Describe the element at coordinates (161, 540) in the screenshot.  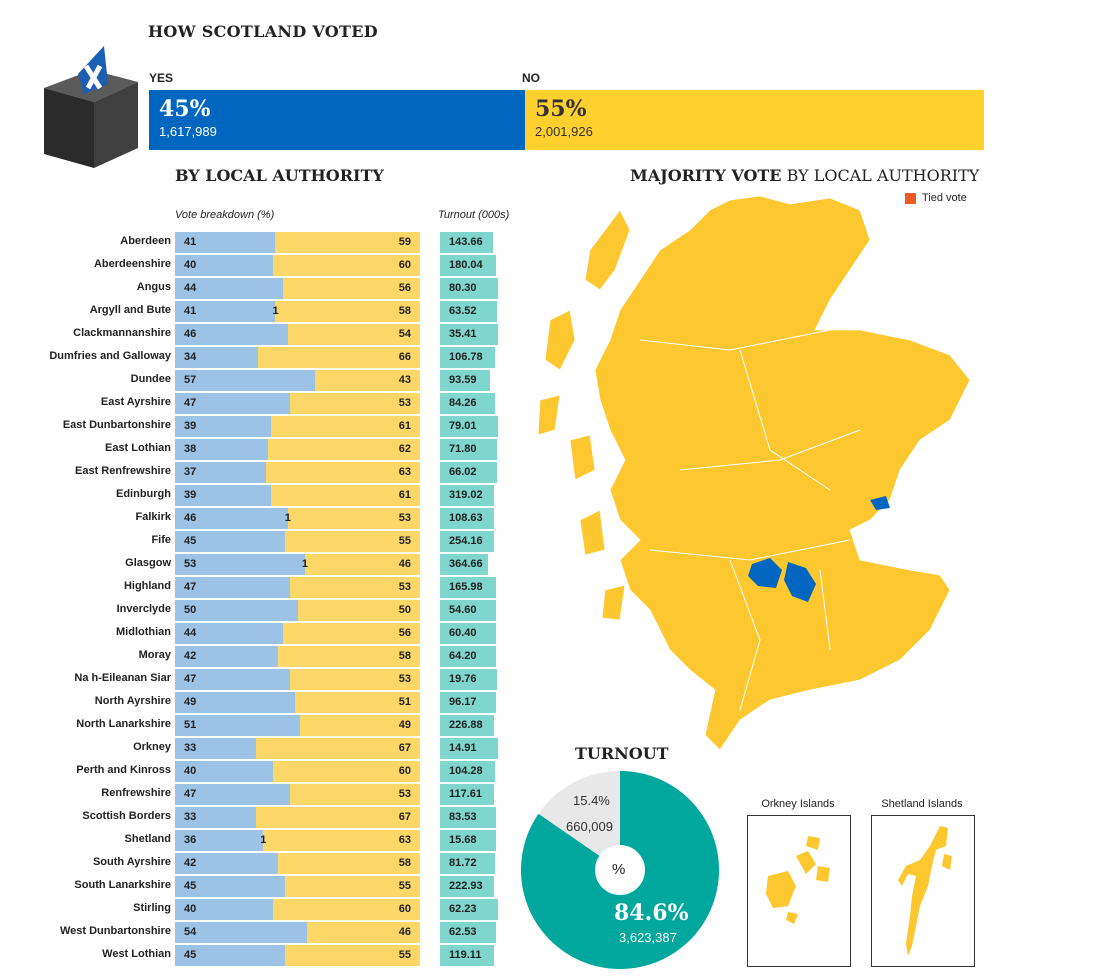
I see `authority-name: Fife` at that location.